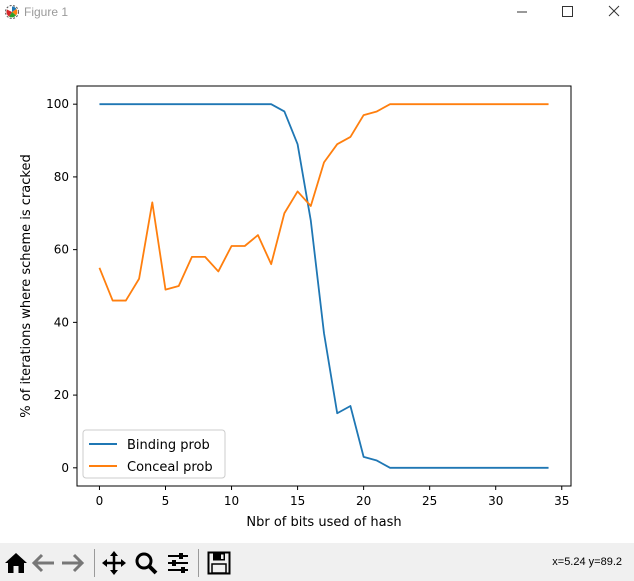 This screenshot has width=634, height=581. I want to click on back-button, so click(44, 563).